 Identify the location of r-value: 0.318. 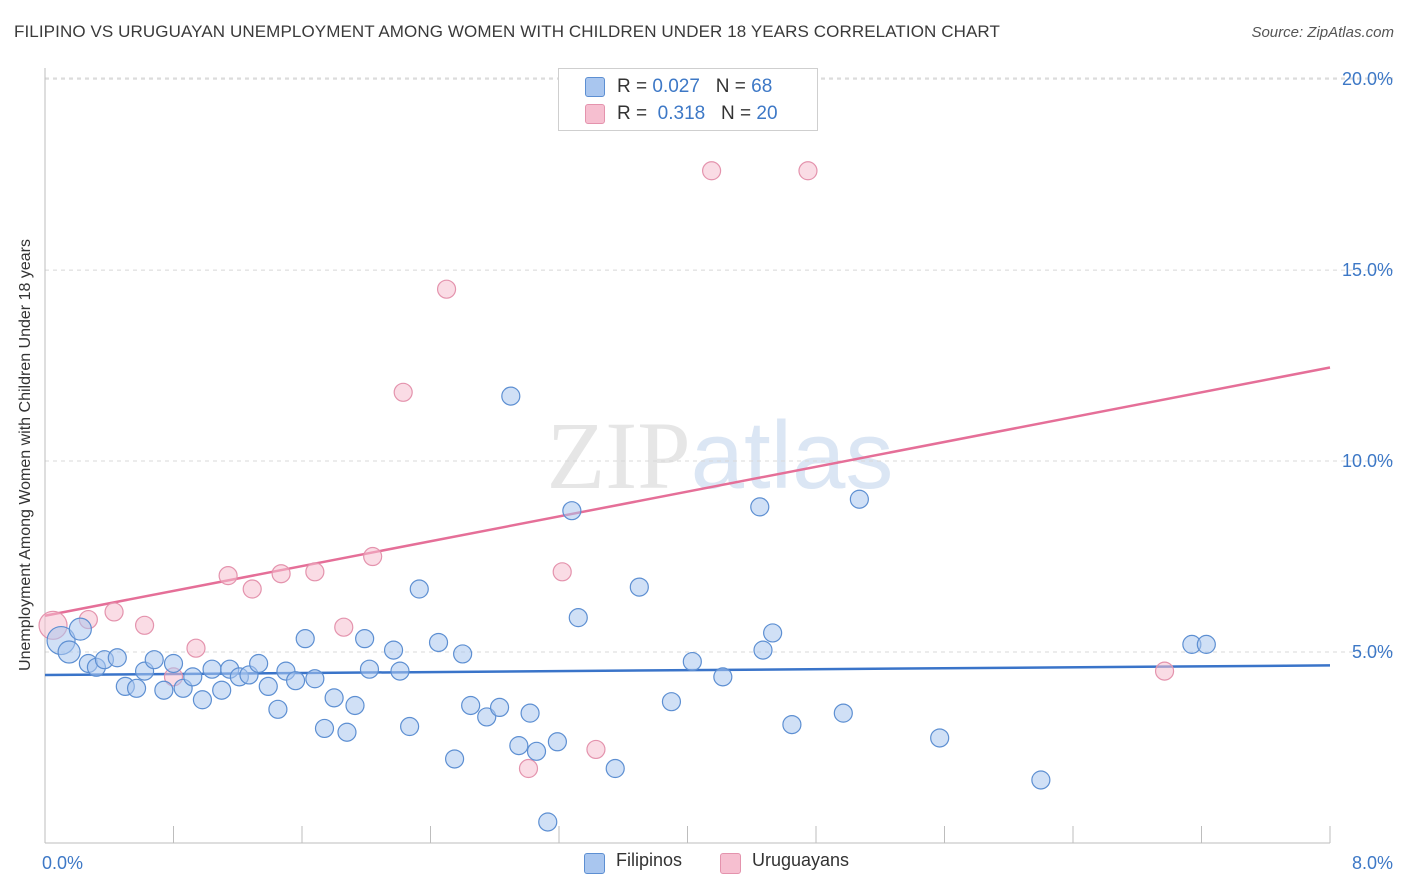
(681, 113).